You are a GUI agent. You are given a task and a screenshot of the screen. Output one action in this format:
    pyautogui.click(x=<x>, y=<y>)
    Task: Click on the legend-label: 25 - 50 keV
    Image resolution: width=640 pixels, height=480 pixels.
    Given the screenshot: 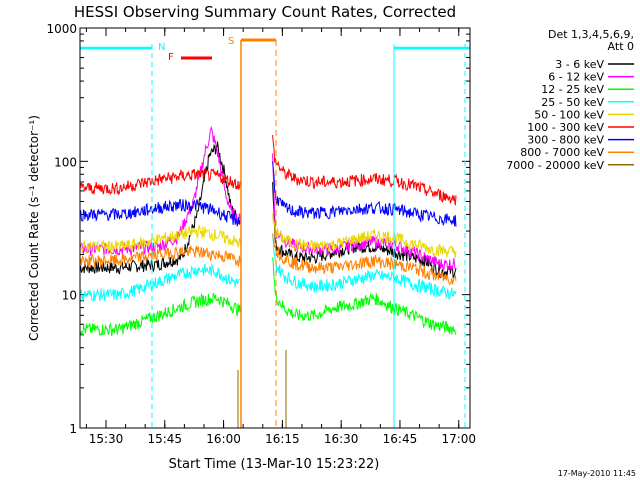 What is the action you would take?
    pyautogui.click(x=572, y=102)
    